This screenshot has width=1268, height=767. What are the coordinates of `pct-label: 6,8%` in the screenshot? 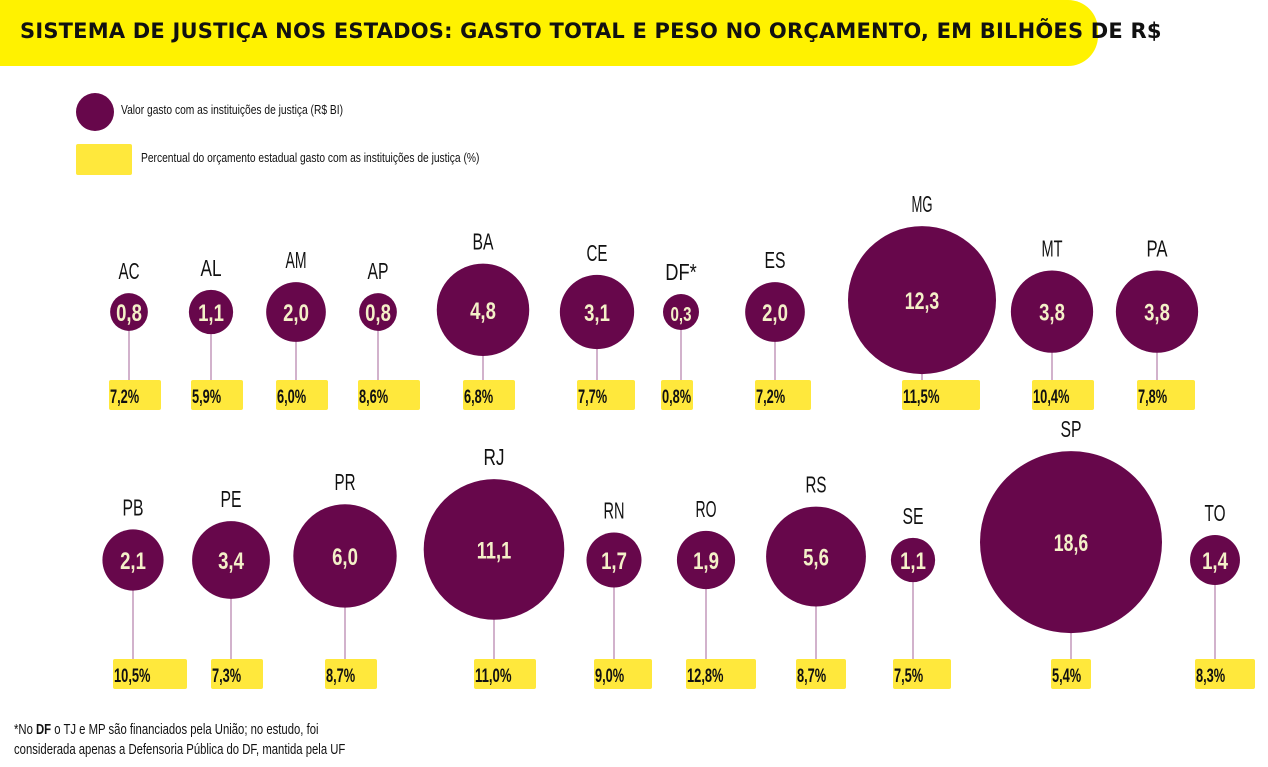 It's located at (478, 397).